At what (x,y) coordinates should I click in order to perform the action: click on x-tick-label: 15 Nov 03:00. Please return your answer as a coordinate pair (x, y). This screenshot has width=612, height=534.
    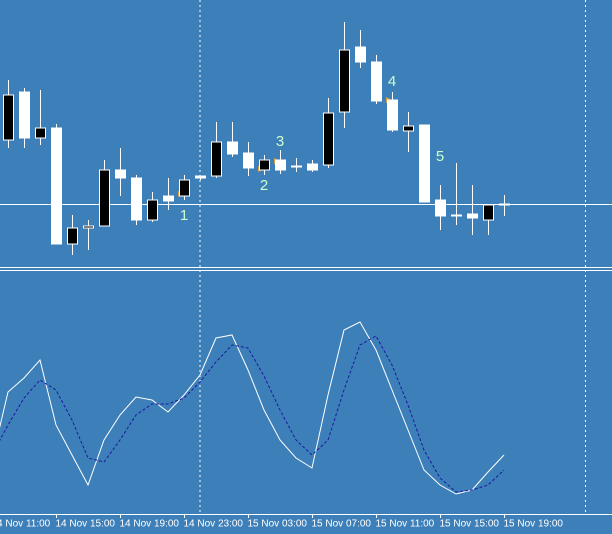
    Looking at the image, I should click on (278, 524).